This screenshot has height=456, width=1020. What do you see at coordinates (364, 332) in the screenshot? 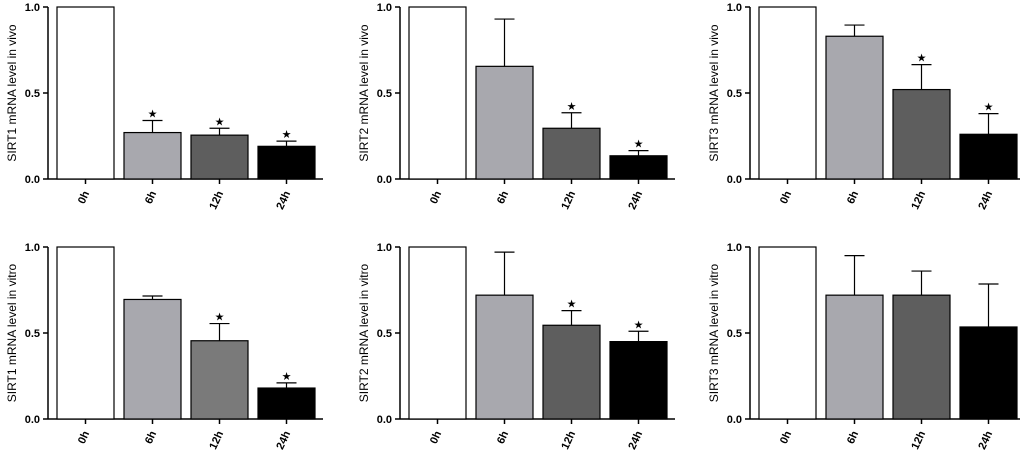
I see `y-axis-title: SIRT2 mRNA level in vitro` at bounding box center [364, 332].